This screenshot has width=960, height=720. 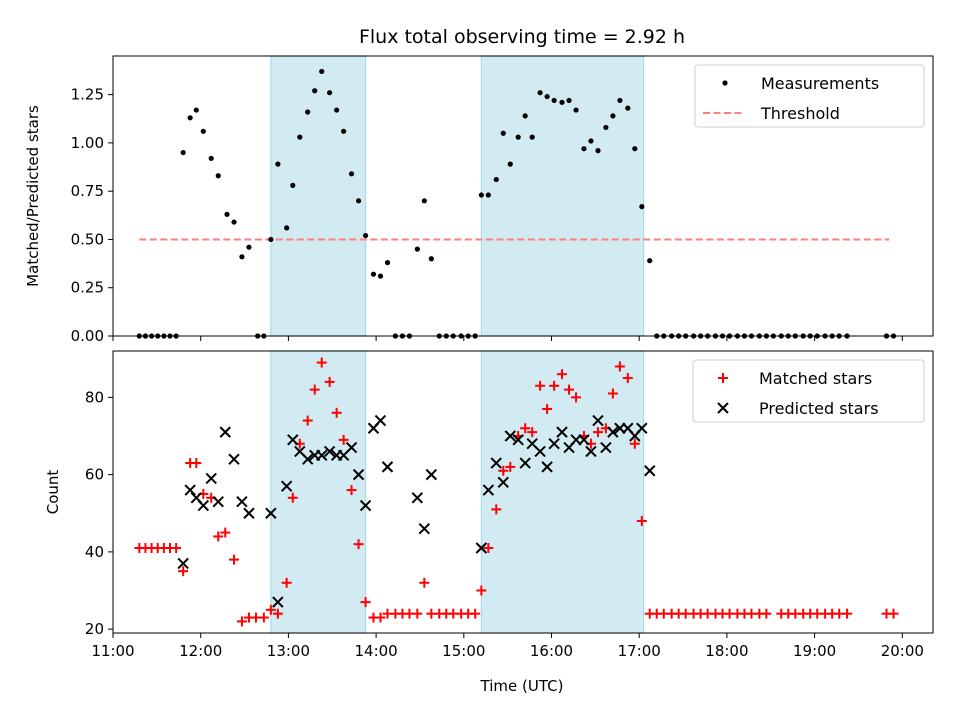 I want to click on legend-label: Measurements, so click(x=820, y=83).